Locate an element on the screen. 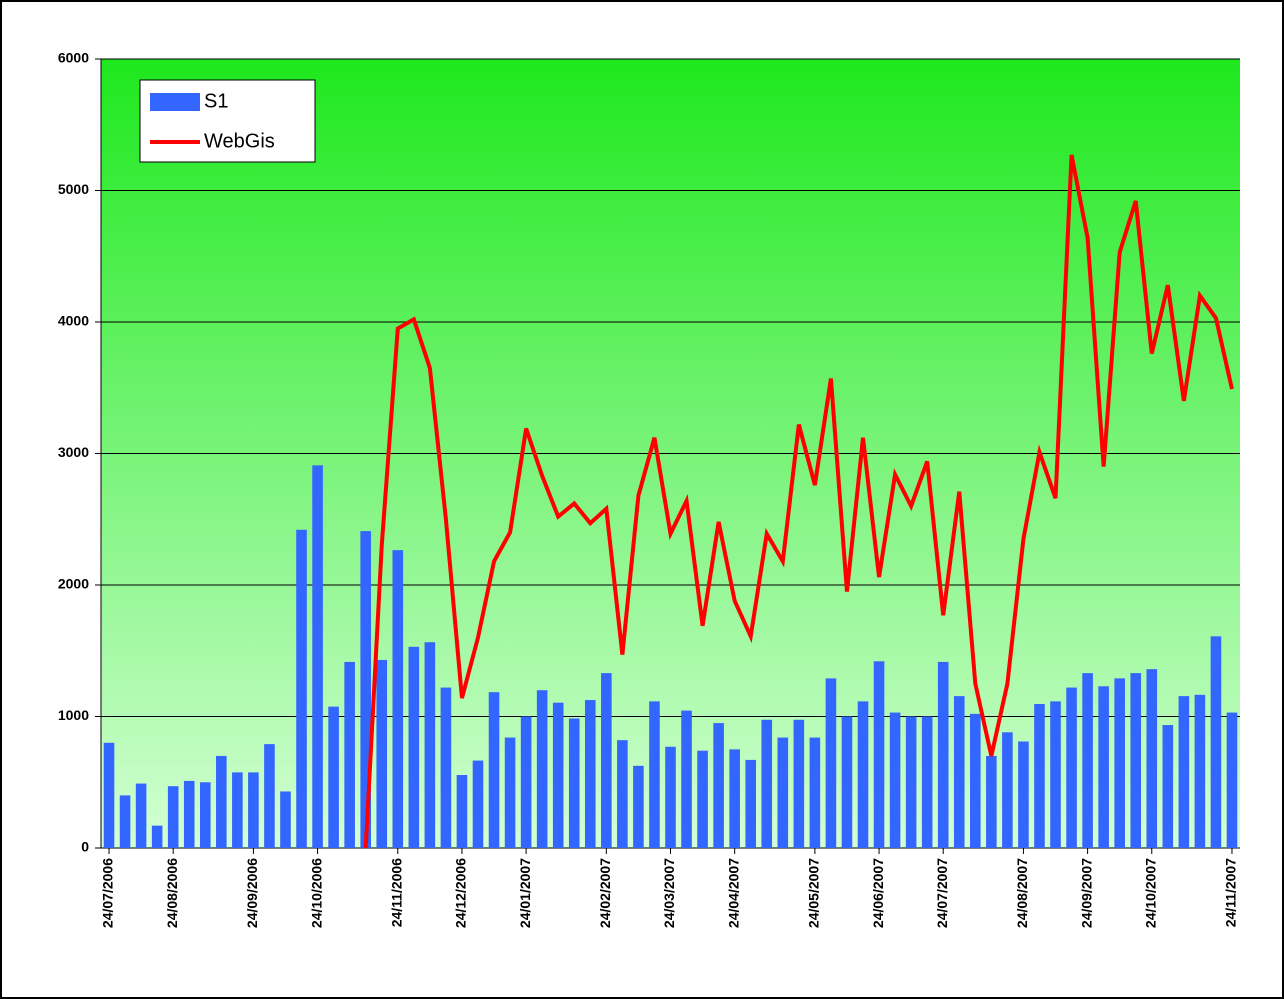  x-tick-label: 24/06/2007 is located at coordinates (878, 893).